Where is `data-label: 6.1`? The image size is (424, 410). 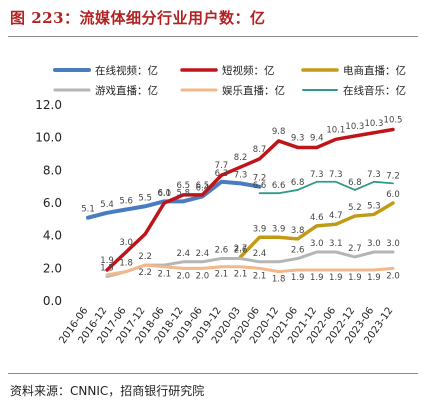 data-label: 6.1 is located at coordinates (164, 193).